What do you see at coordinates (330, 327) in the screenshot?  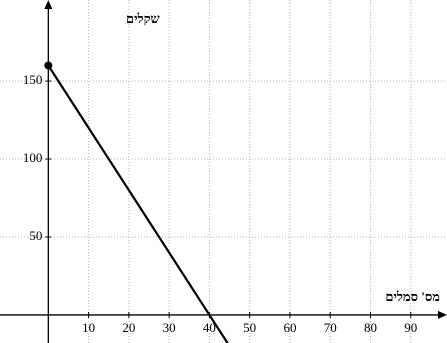 I see `x-tick-label: 70` at bounding box center [330, 327].